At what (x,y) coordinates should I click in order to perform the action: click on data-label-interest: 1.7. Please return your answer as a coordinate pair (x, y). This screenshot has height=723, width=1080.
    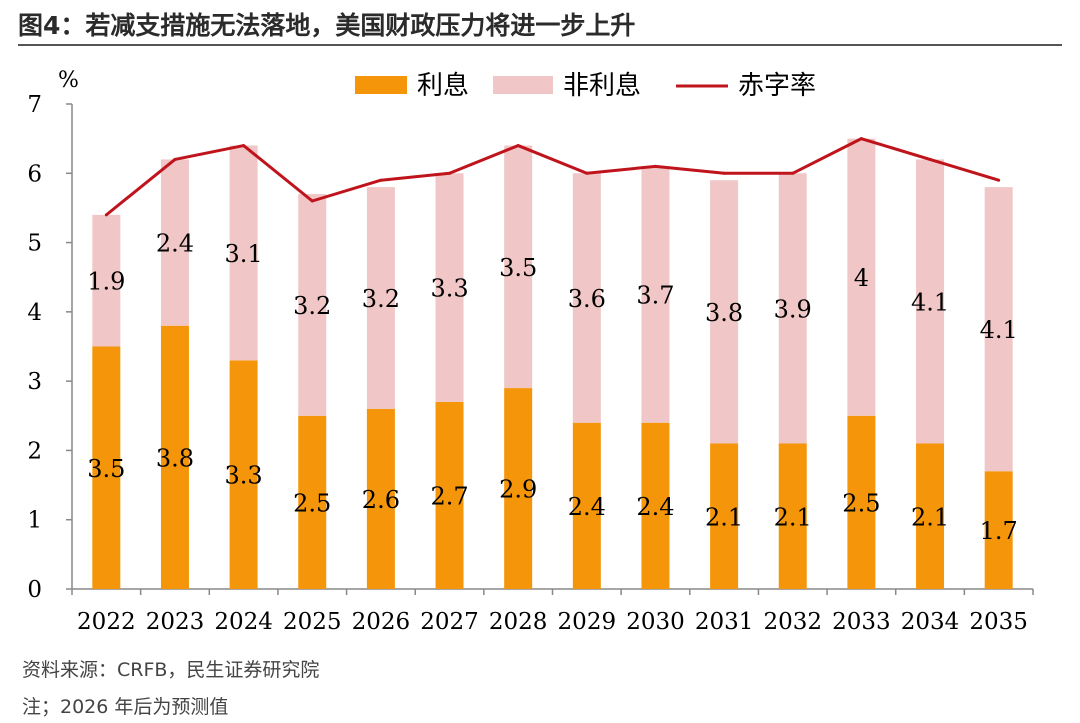
    Looking at the image, I should click on (999, 531).